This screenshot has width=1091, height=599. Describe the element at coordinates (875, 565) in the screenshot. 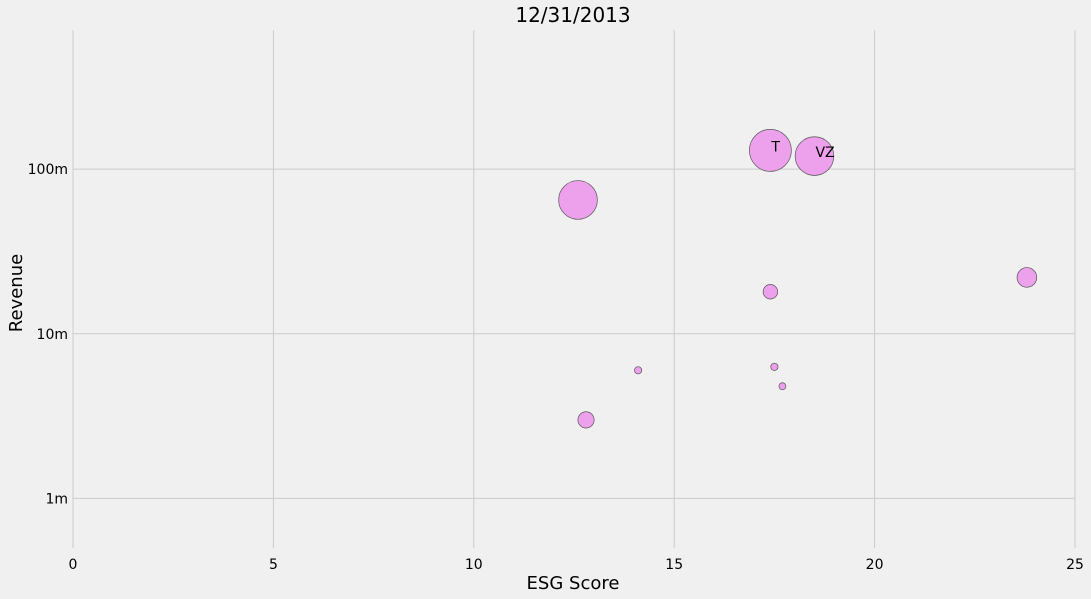

I see `x-tick-label: 20` at that location.